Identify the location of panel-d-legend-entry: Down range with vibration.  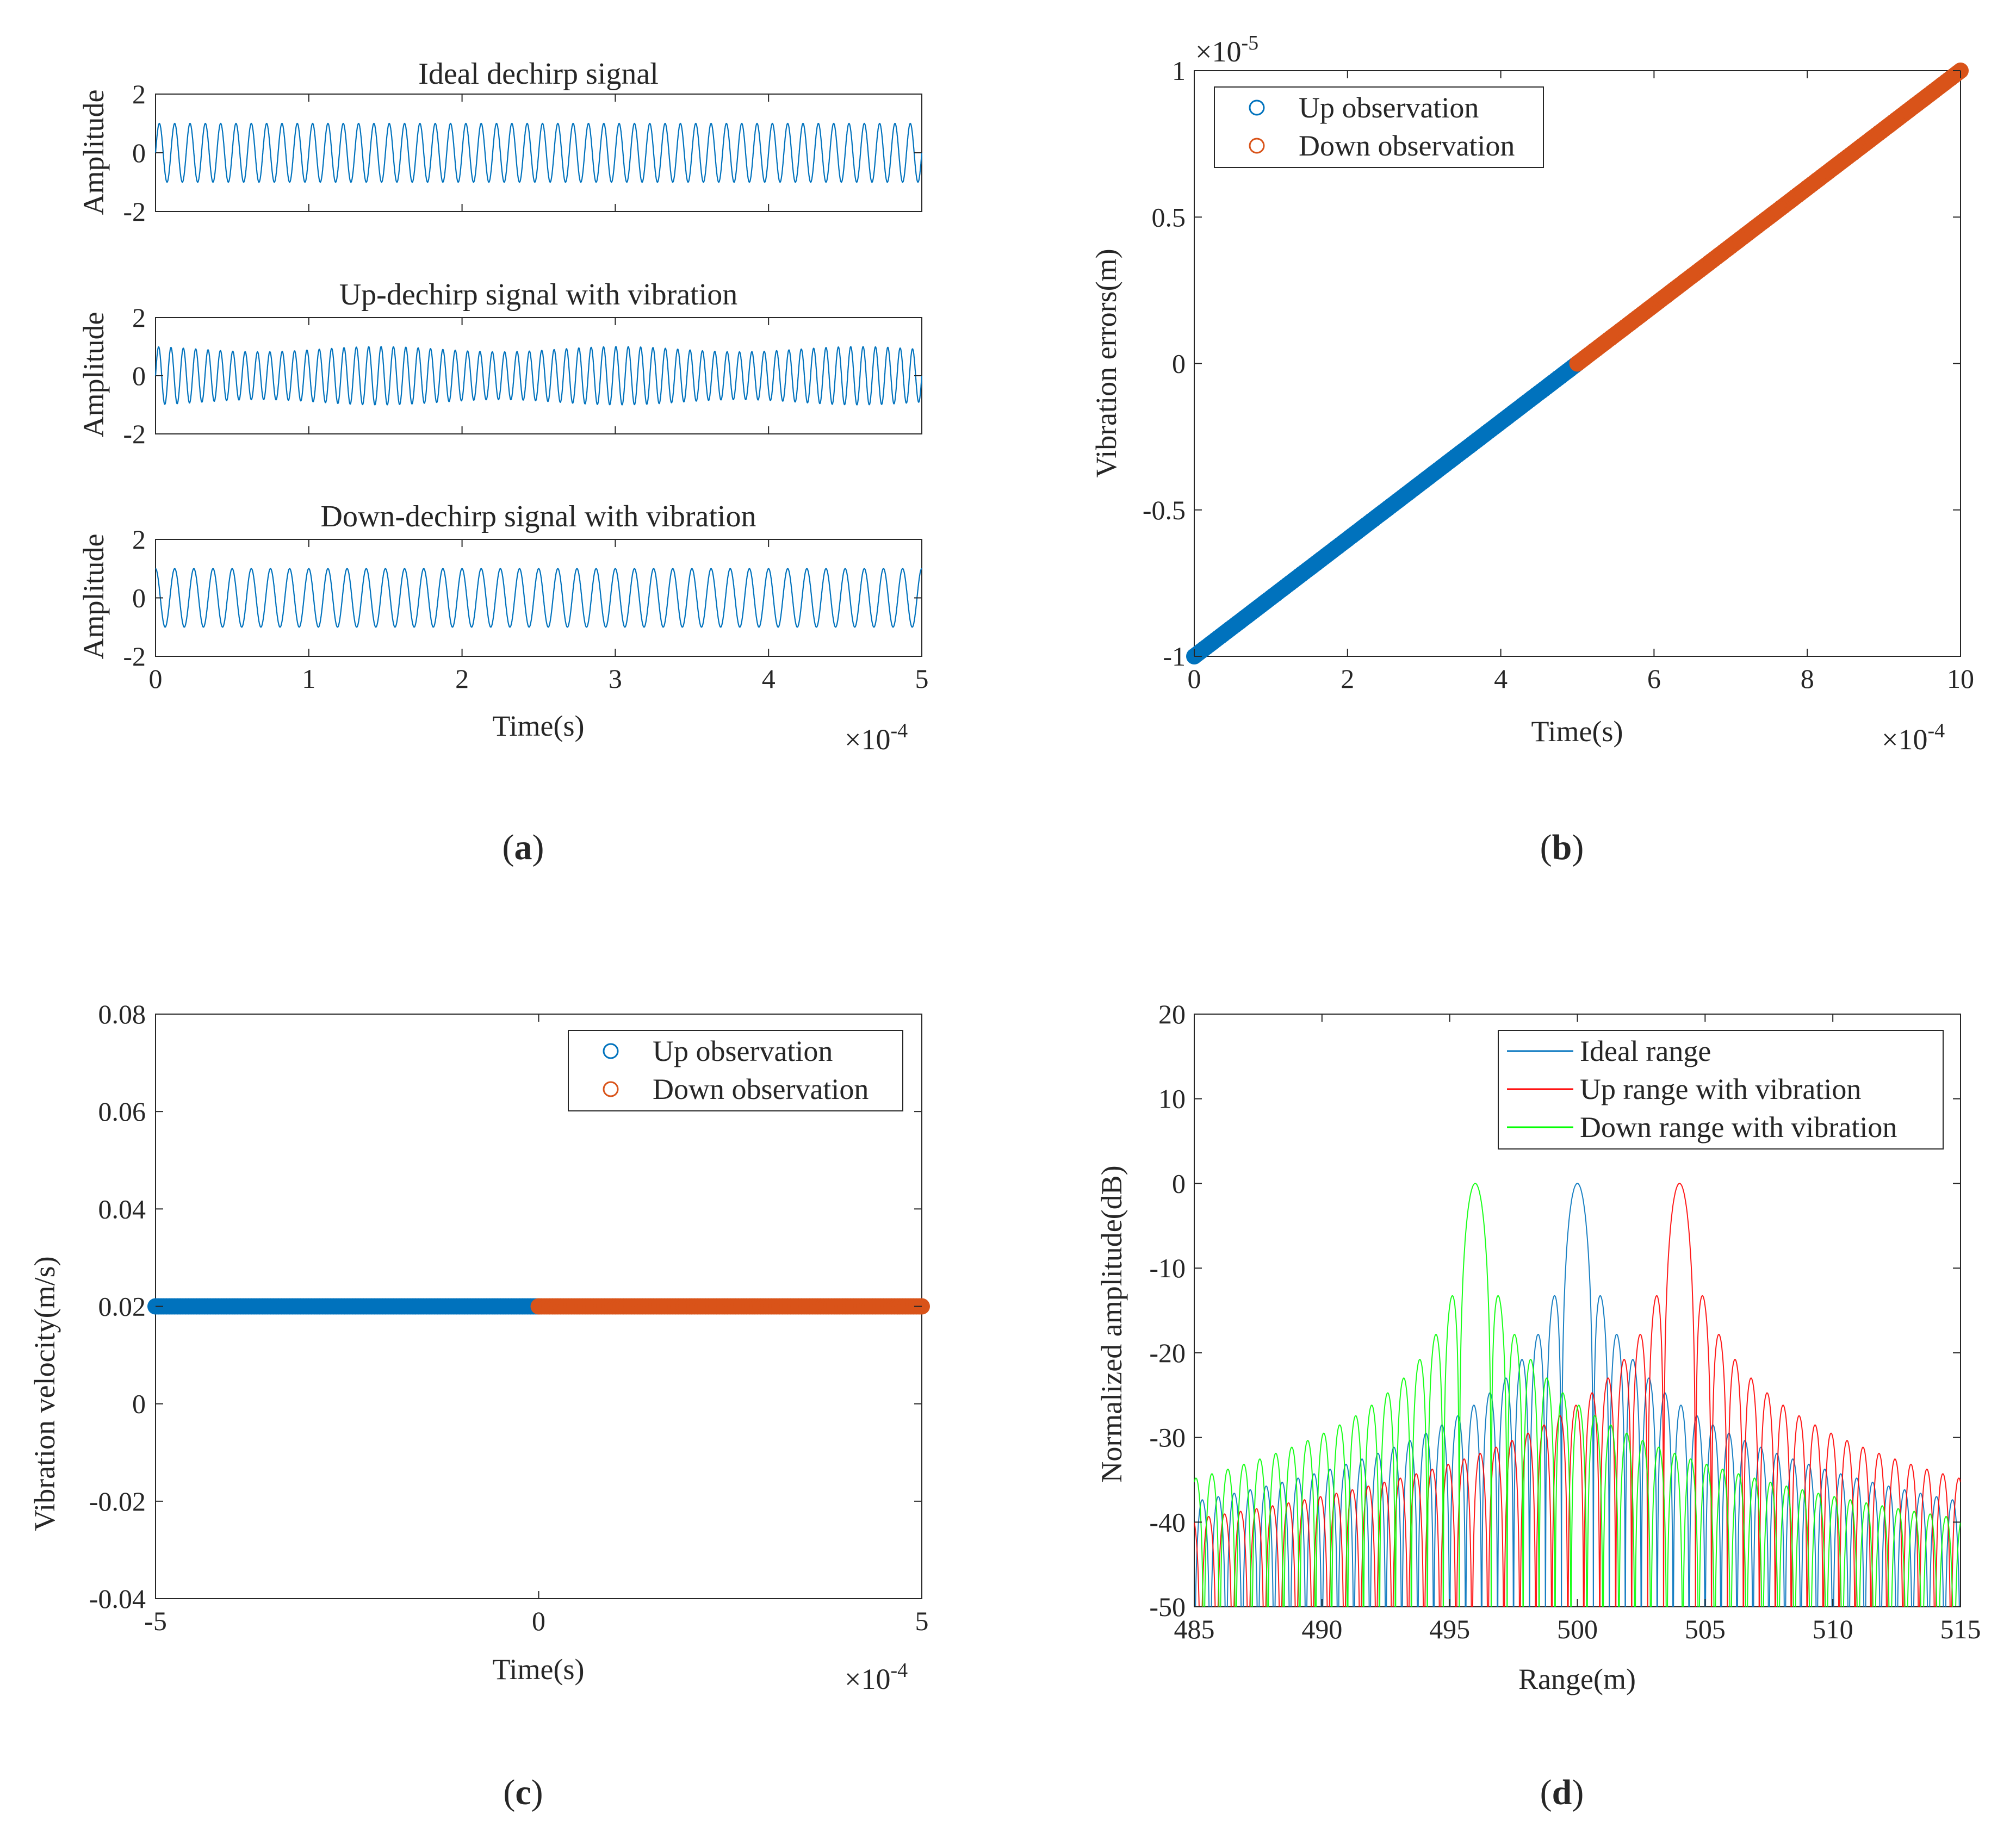
(1738, 1127).